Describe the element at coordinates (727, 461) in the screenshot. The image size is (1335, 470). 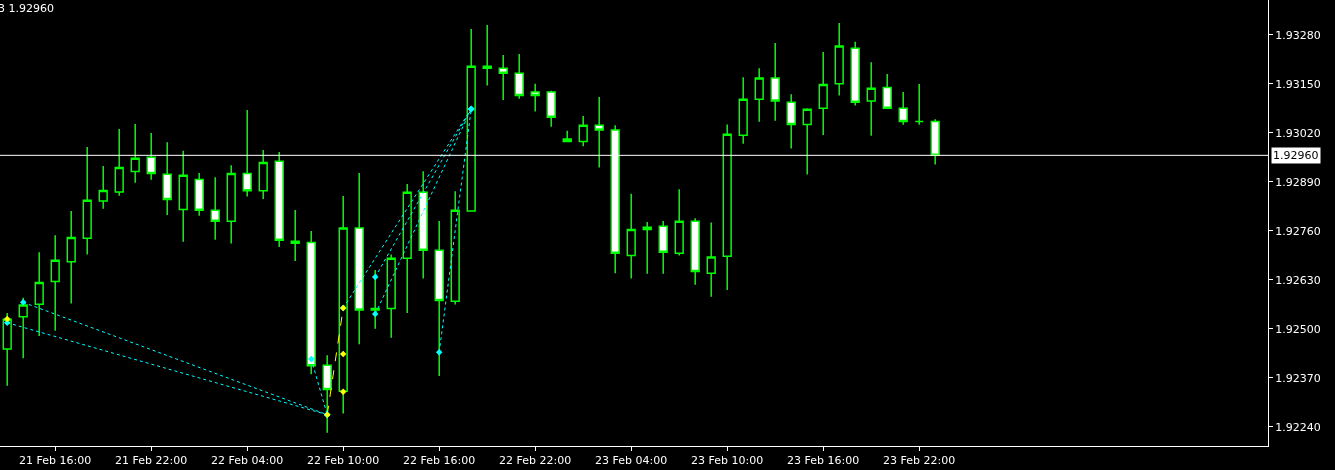
I see `x-tick-label: 23 Feb 10:00` at that location.